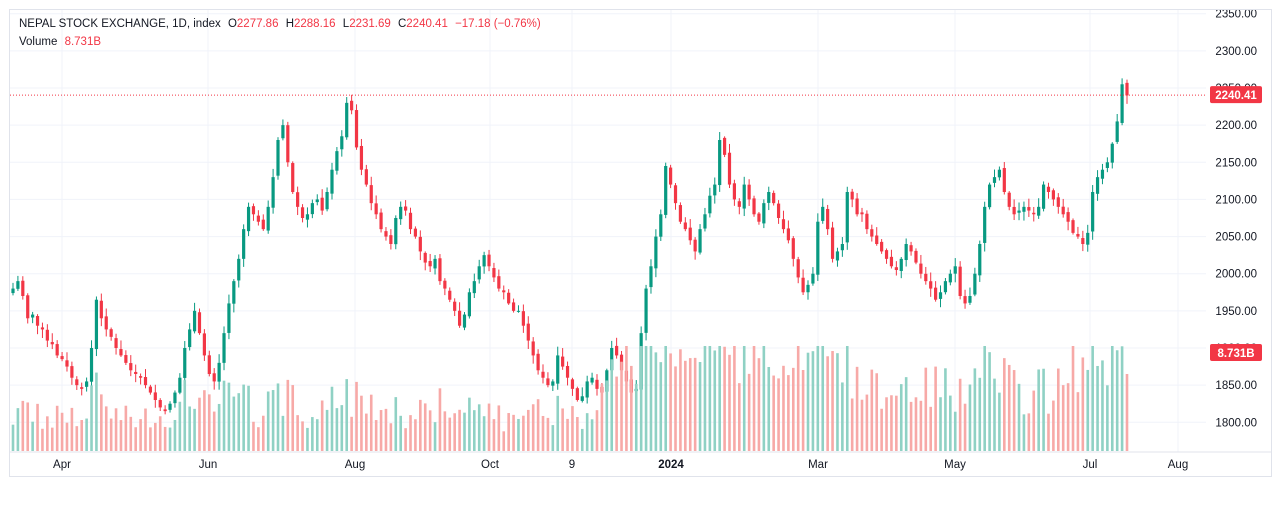  Describe the element at coordinates (120, 24) in the screenshot. I see `symbol-title: NEPAL STOCK EXCHANGE, 1D, index` at that location.